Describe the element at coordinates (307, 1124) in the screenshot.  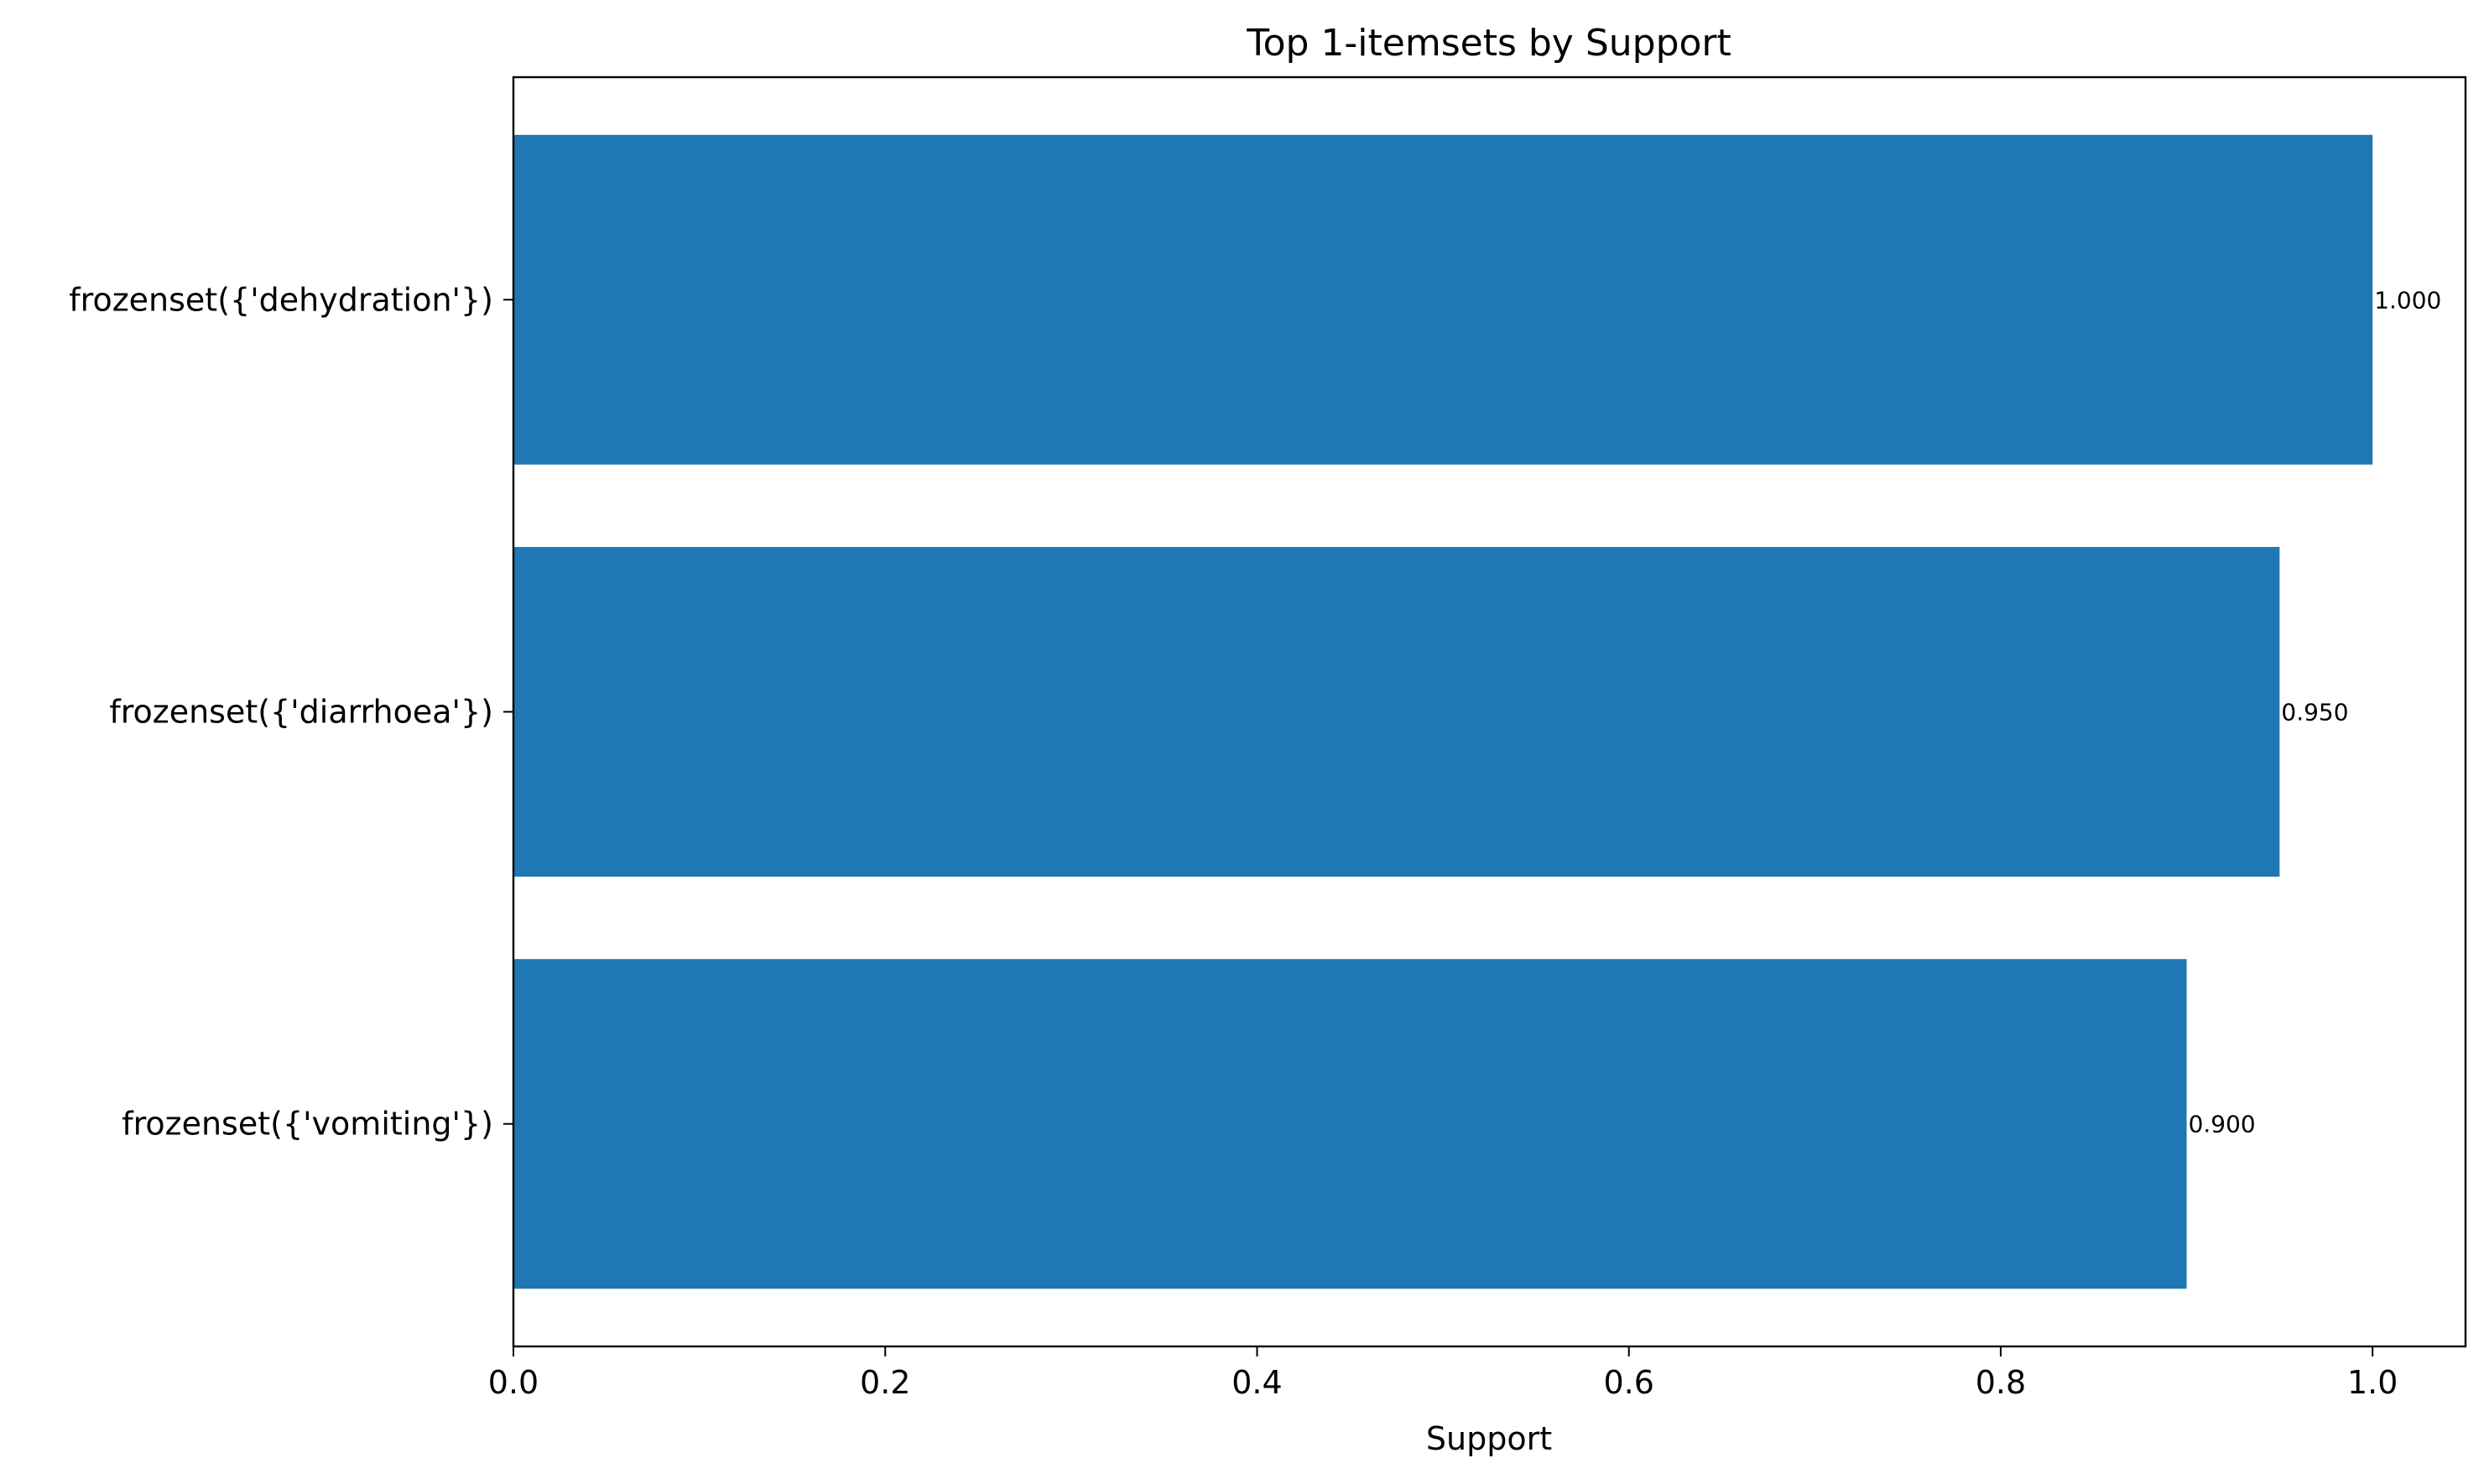
I see `y-tick-label-2: frozenset({'vomiting'})` at that location.